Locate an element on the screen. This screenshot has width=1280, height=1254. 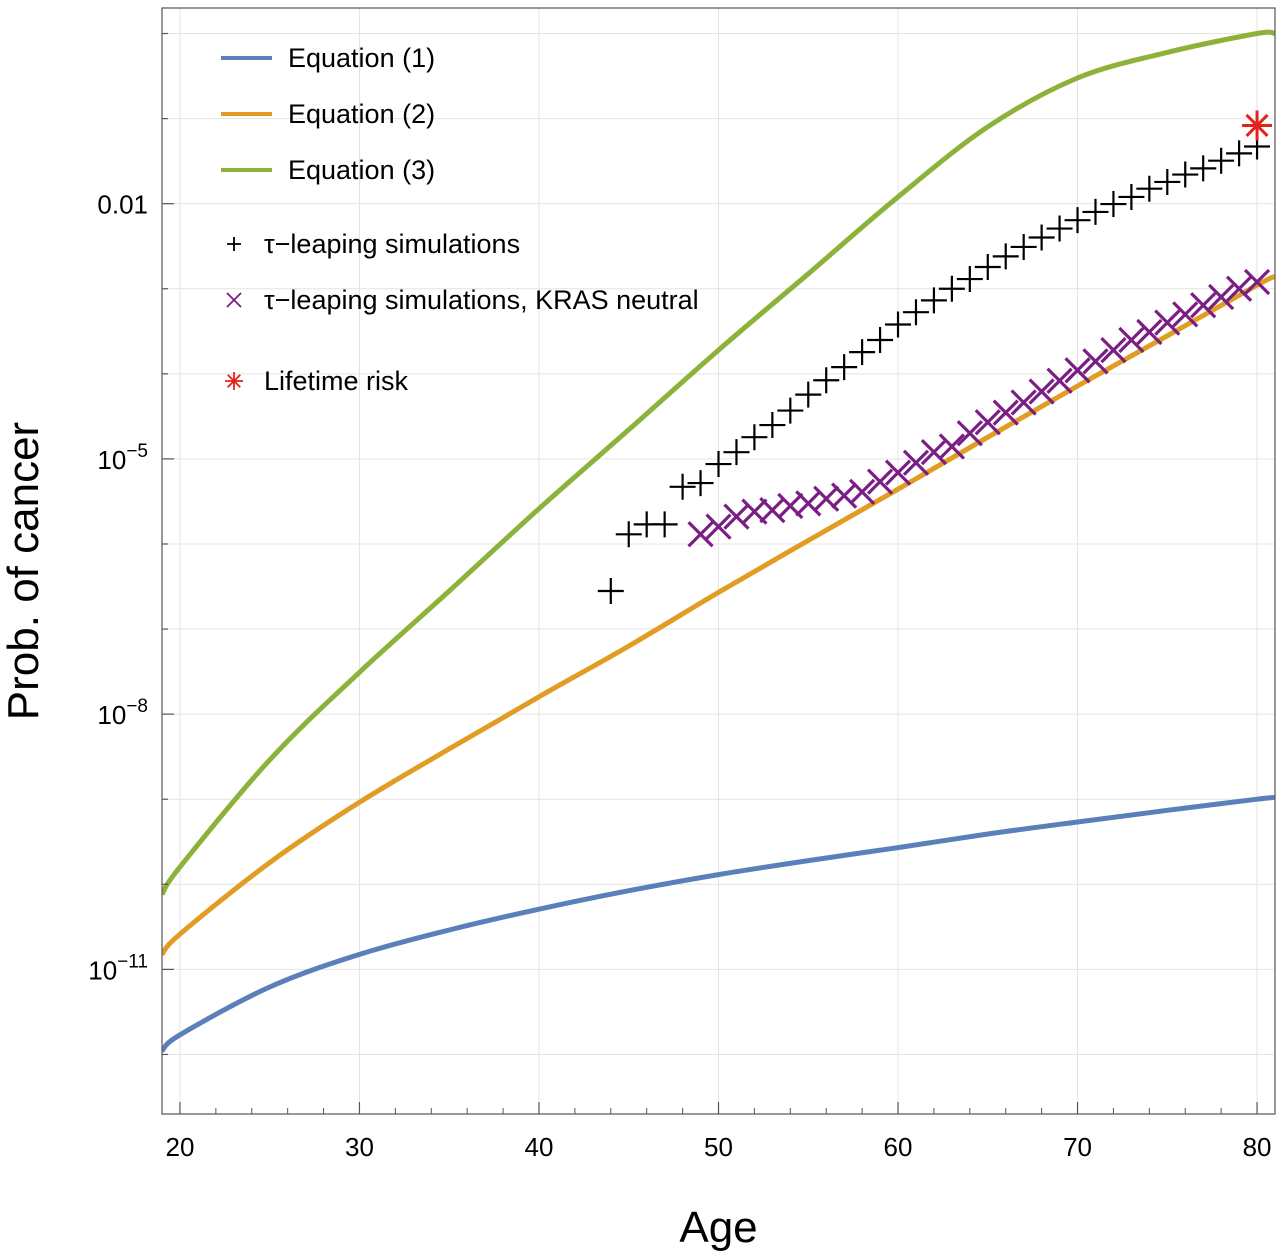
legend-label: Lifetime risk is located at coordinates (336, 381).